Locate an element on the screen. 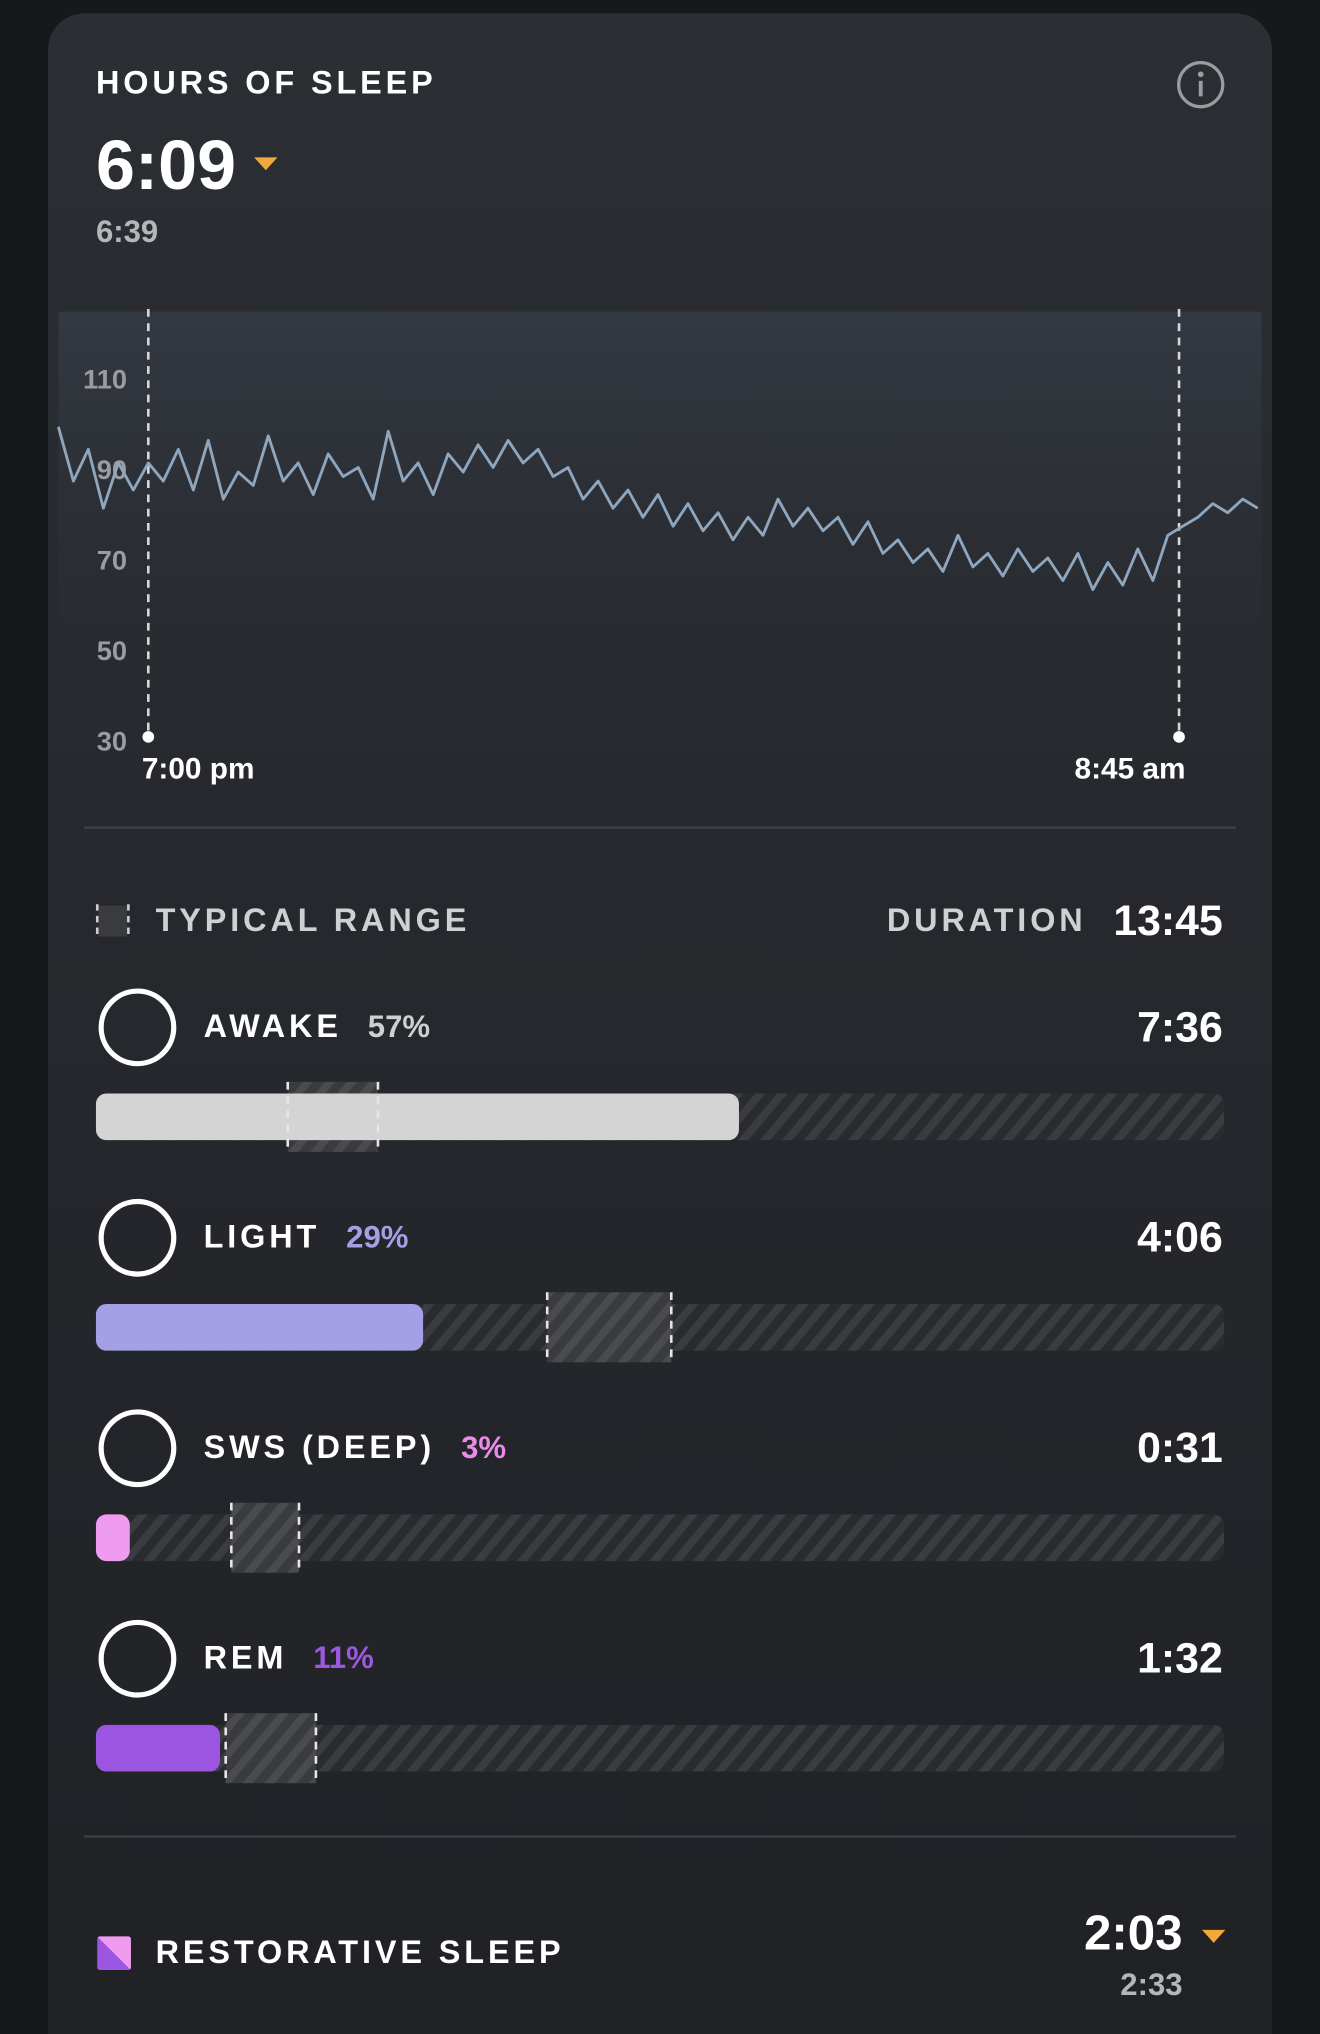  legend-label: TYPICAL RANGE is located at coordinates (313, 920).